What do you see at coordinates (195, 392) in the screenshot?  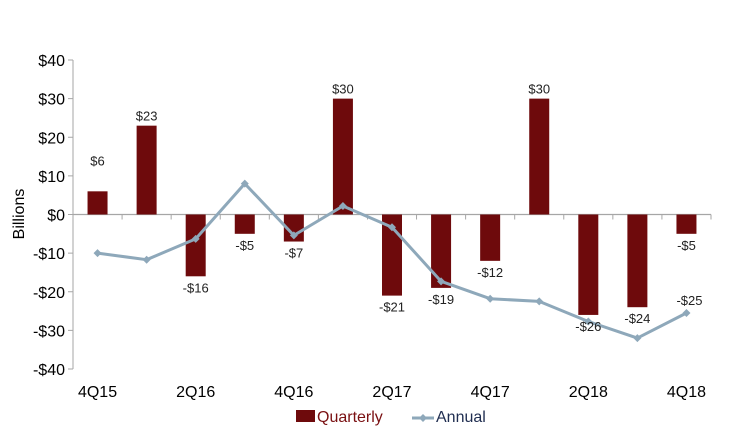 I see `x-tick-label: 2Q16` at bounding box center [195, 392].